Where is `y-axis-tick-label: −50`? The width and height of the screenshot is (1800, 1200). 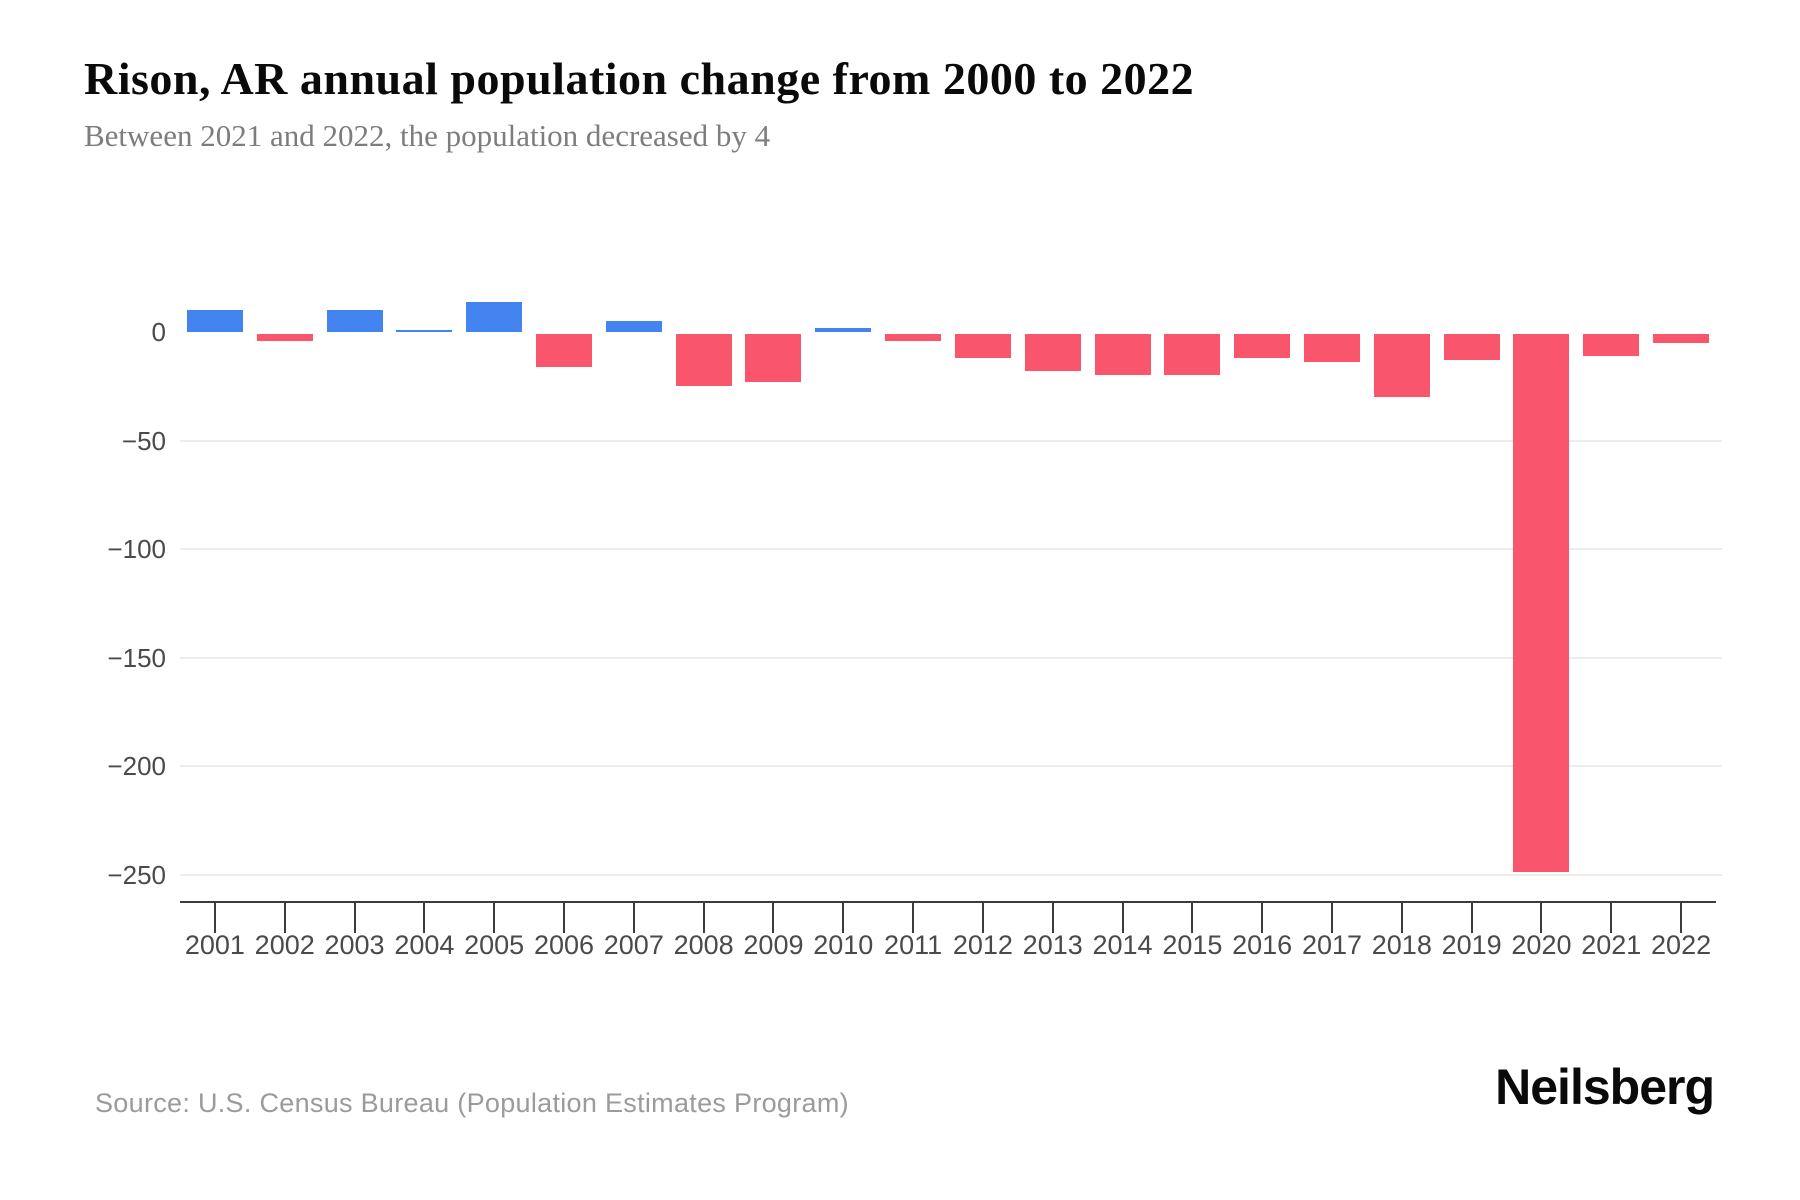
y-axis-tick-label: −50 is located at coordinates (143, 440).